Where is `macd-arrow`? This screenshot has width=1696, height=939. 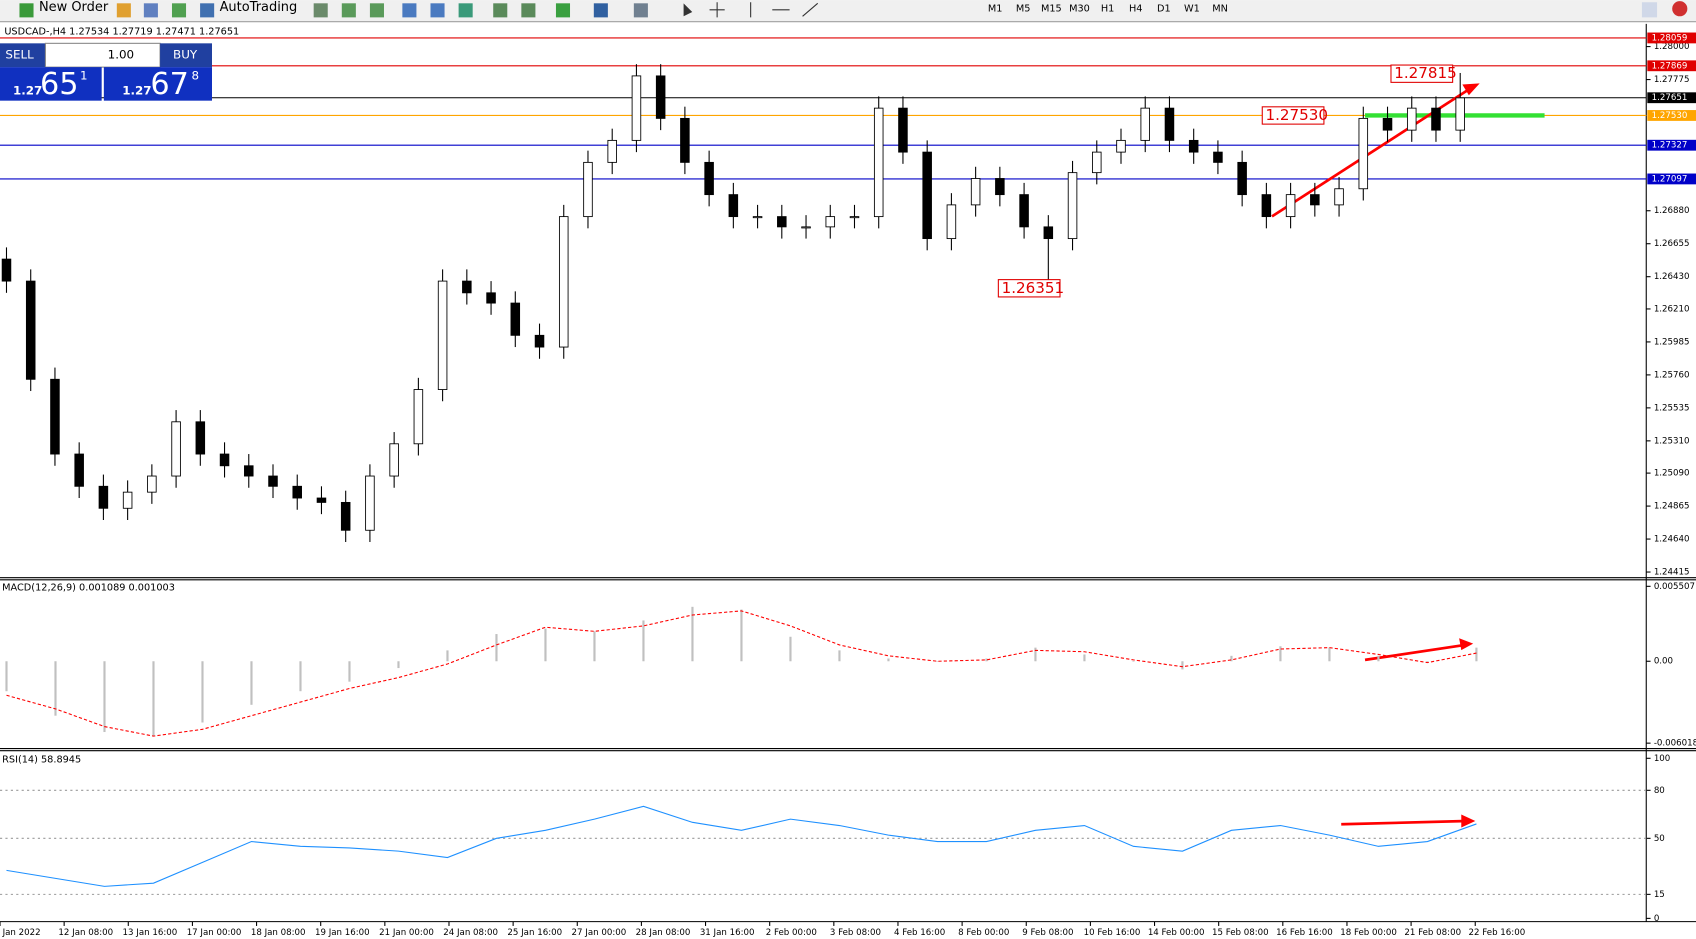 macd-arrow is located at coordinates (1415, 652).